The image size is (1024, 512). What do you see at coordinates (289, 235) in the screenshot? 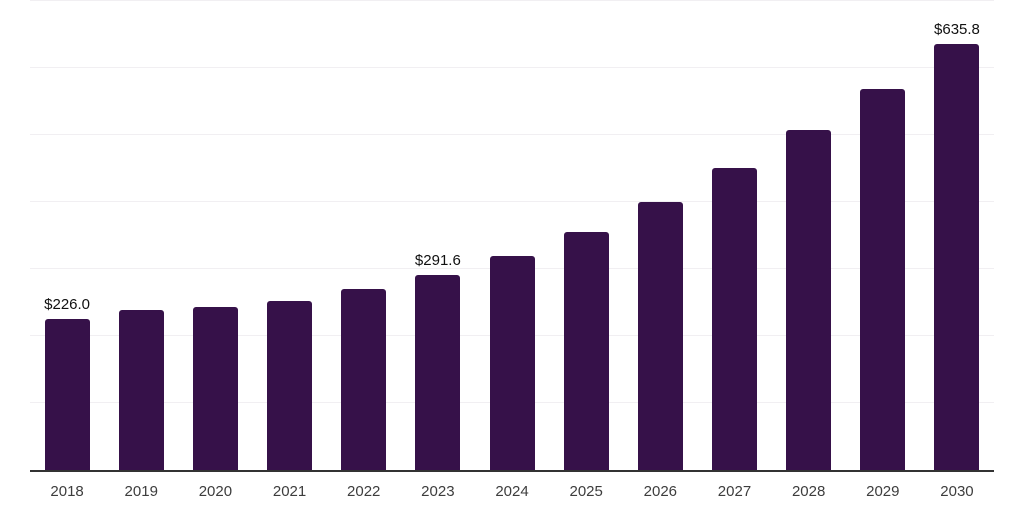
I see `bar-slot-2021` at bounding box center [289, 235].